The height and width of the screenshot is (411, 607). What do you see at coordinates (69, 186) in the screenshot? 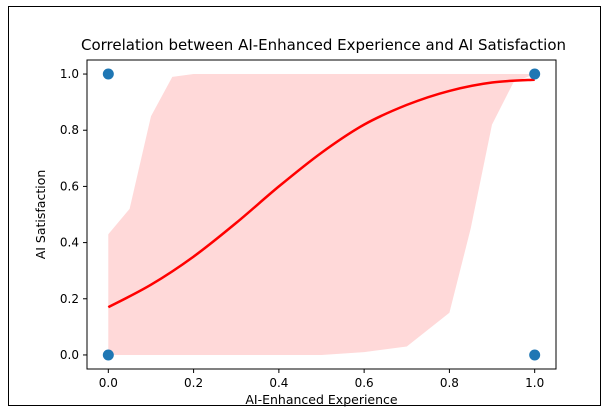
I see `y-tick-label: 0.6` at bounding box center [69, 186].